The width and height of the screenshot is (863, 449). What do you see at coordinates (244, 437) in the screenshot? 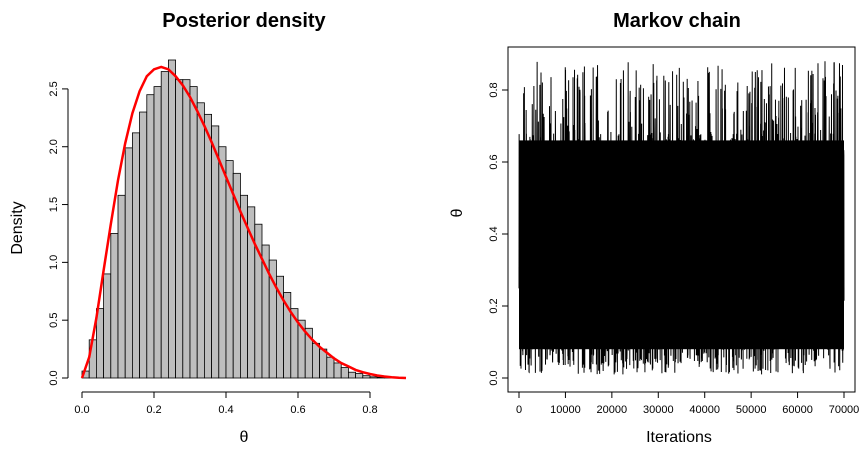
I see `histogram-x-label: θ` at bounding box center [244, 437].